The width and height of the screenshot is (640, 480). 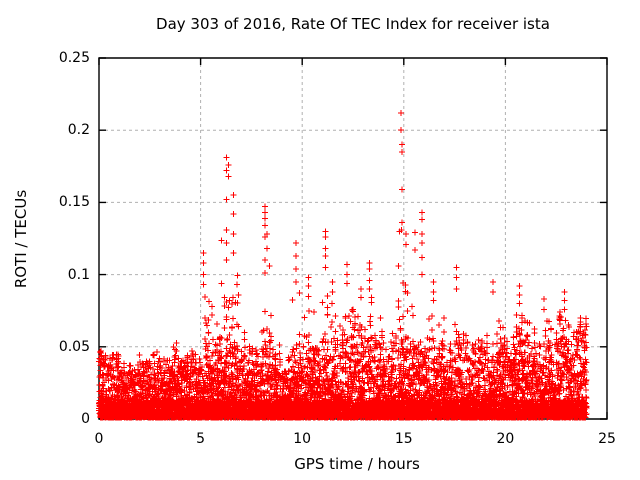 I want to click on x-tick-label: 10, so click(x=302, y=439).